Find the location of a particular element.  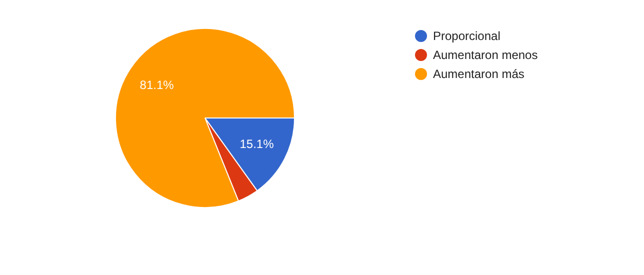

legend-label: Aumentaron menos is located at coordinates (485, 55).